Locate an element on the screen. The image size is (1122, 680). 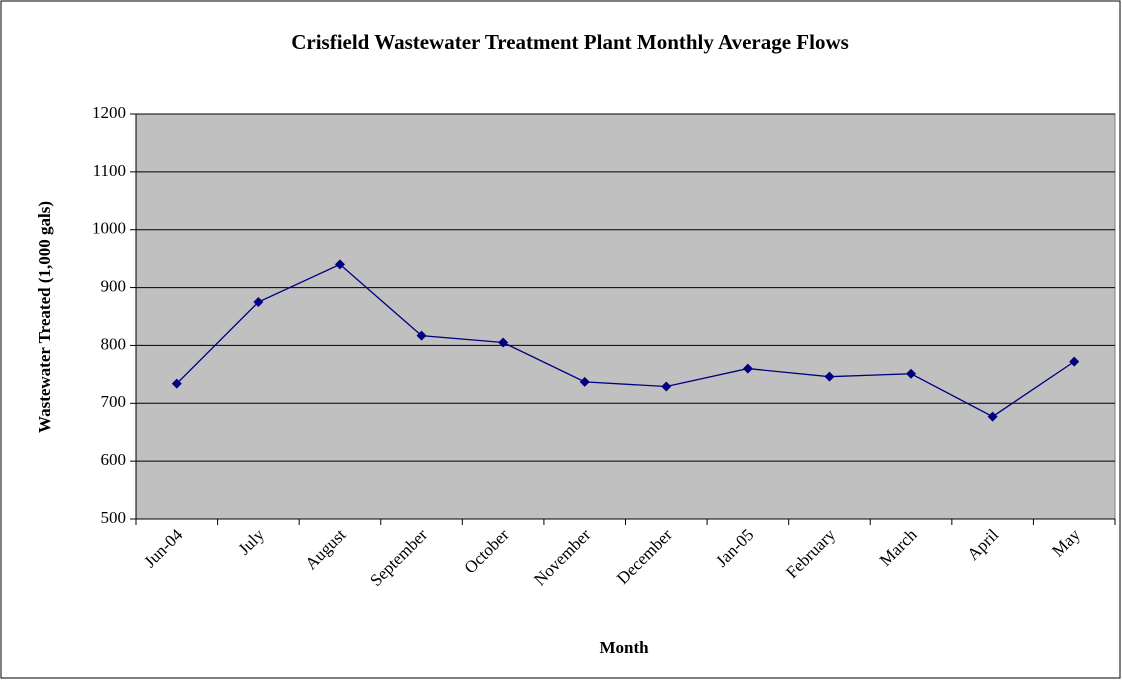
y-tick-label: 700 is located at coordinates (114, 401).